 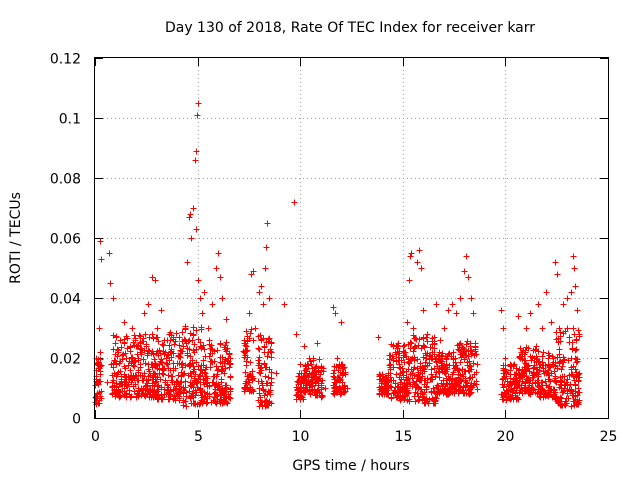 What do you see at coordinates (70, 120) in the screenshot?
I see `y-tick-label: 0.1` at bounding box center [70, 120].